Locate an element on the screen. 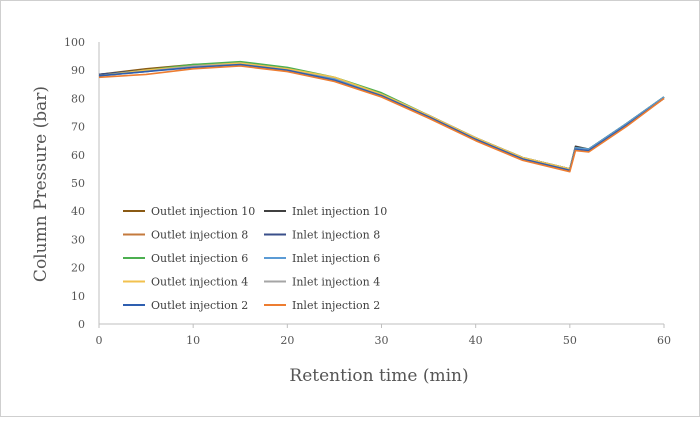  legend-label: Outlet injection 4 is located at coordinates (199, 282).